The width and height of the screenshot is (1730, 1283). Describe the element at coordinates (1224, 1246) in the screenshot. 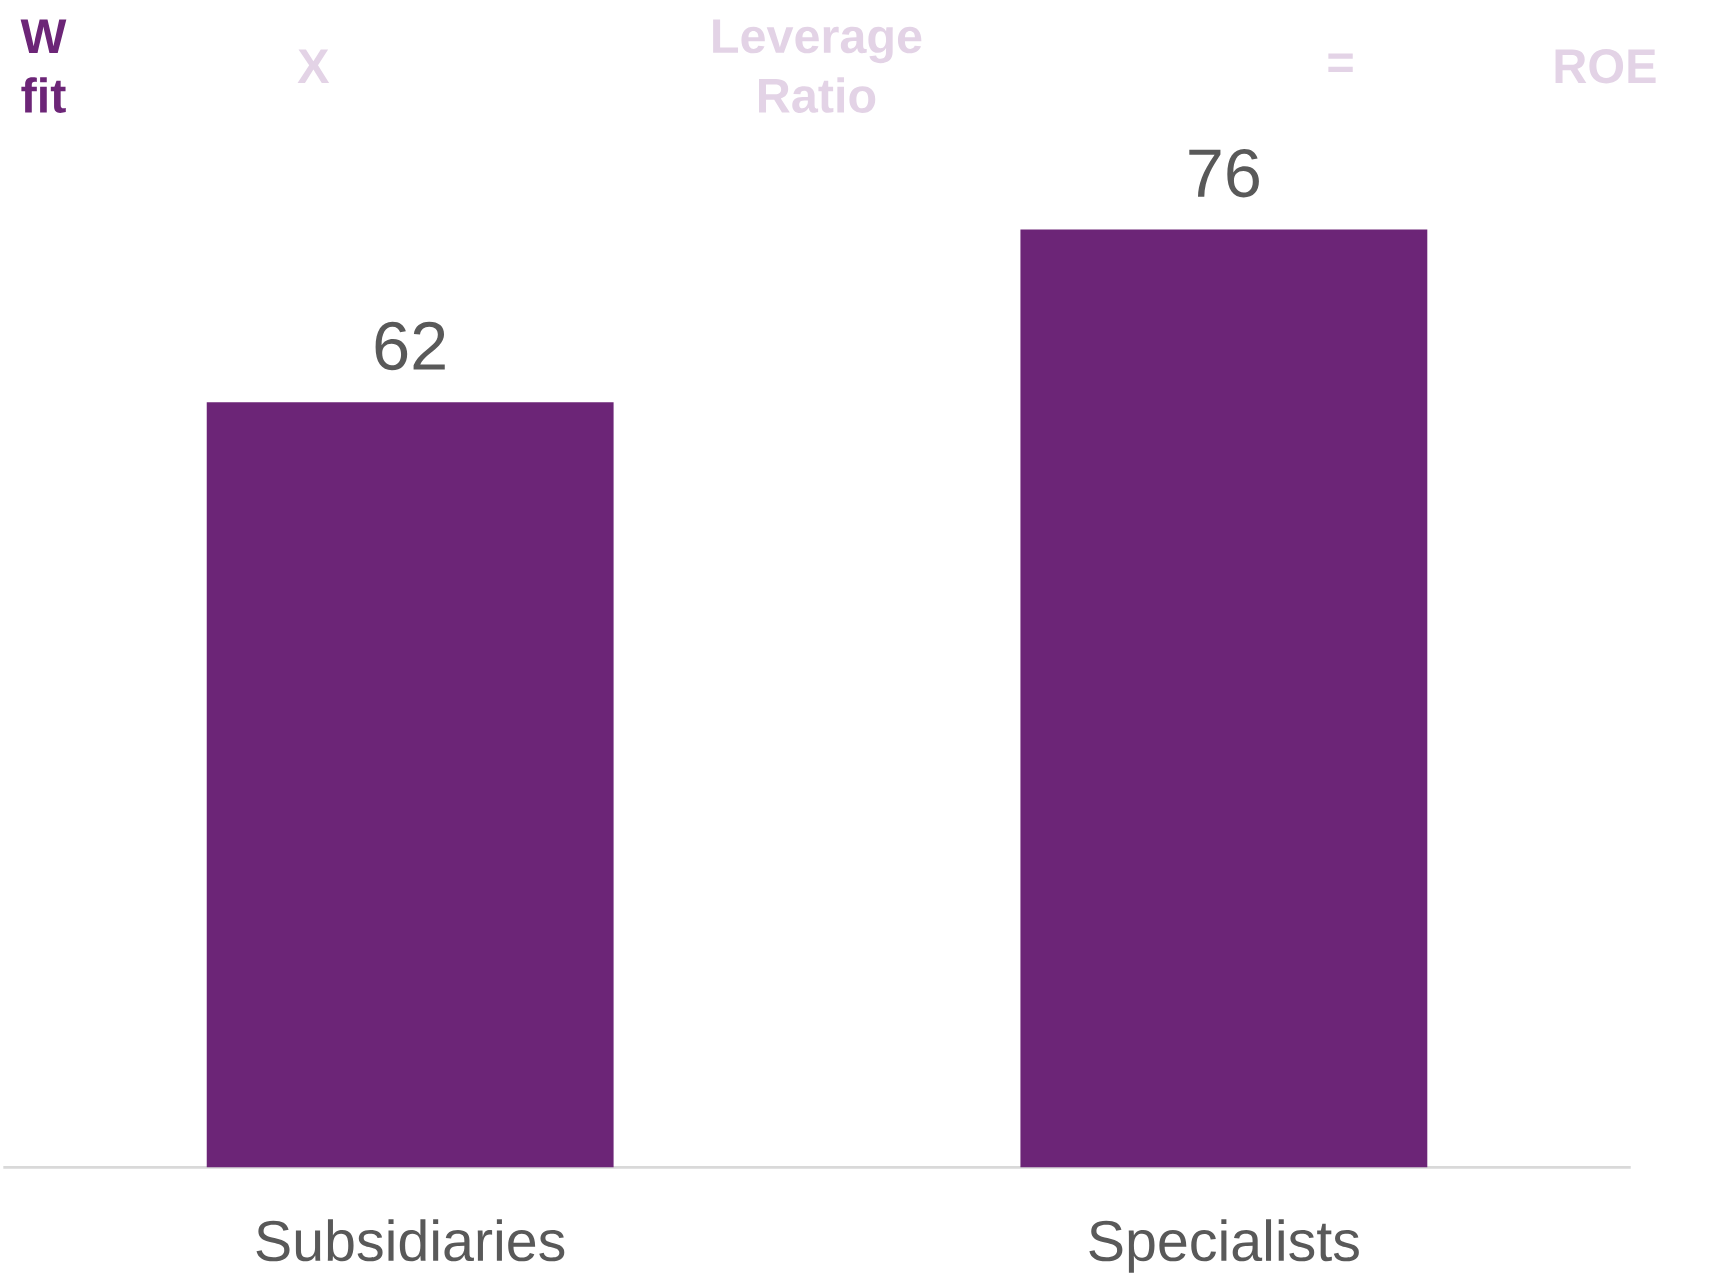

I see `x-tick-label: Specialists` at that location.